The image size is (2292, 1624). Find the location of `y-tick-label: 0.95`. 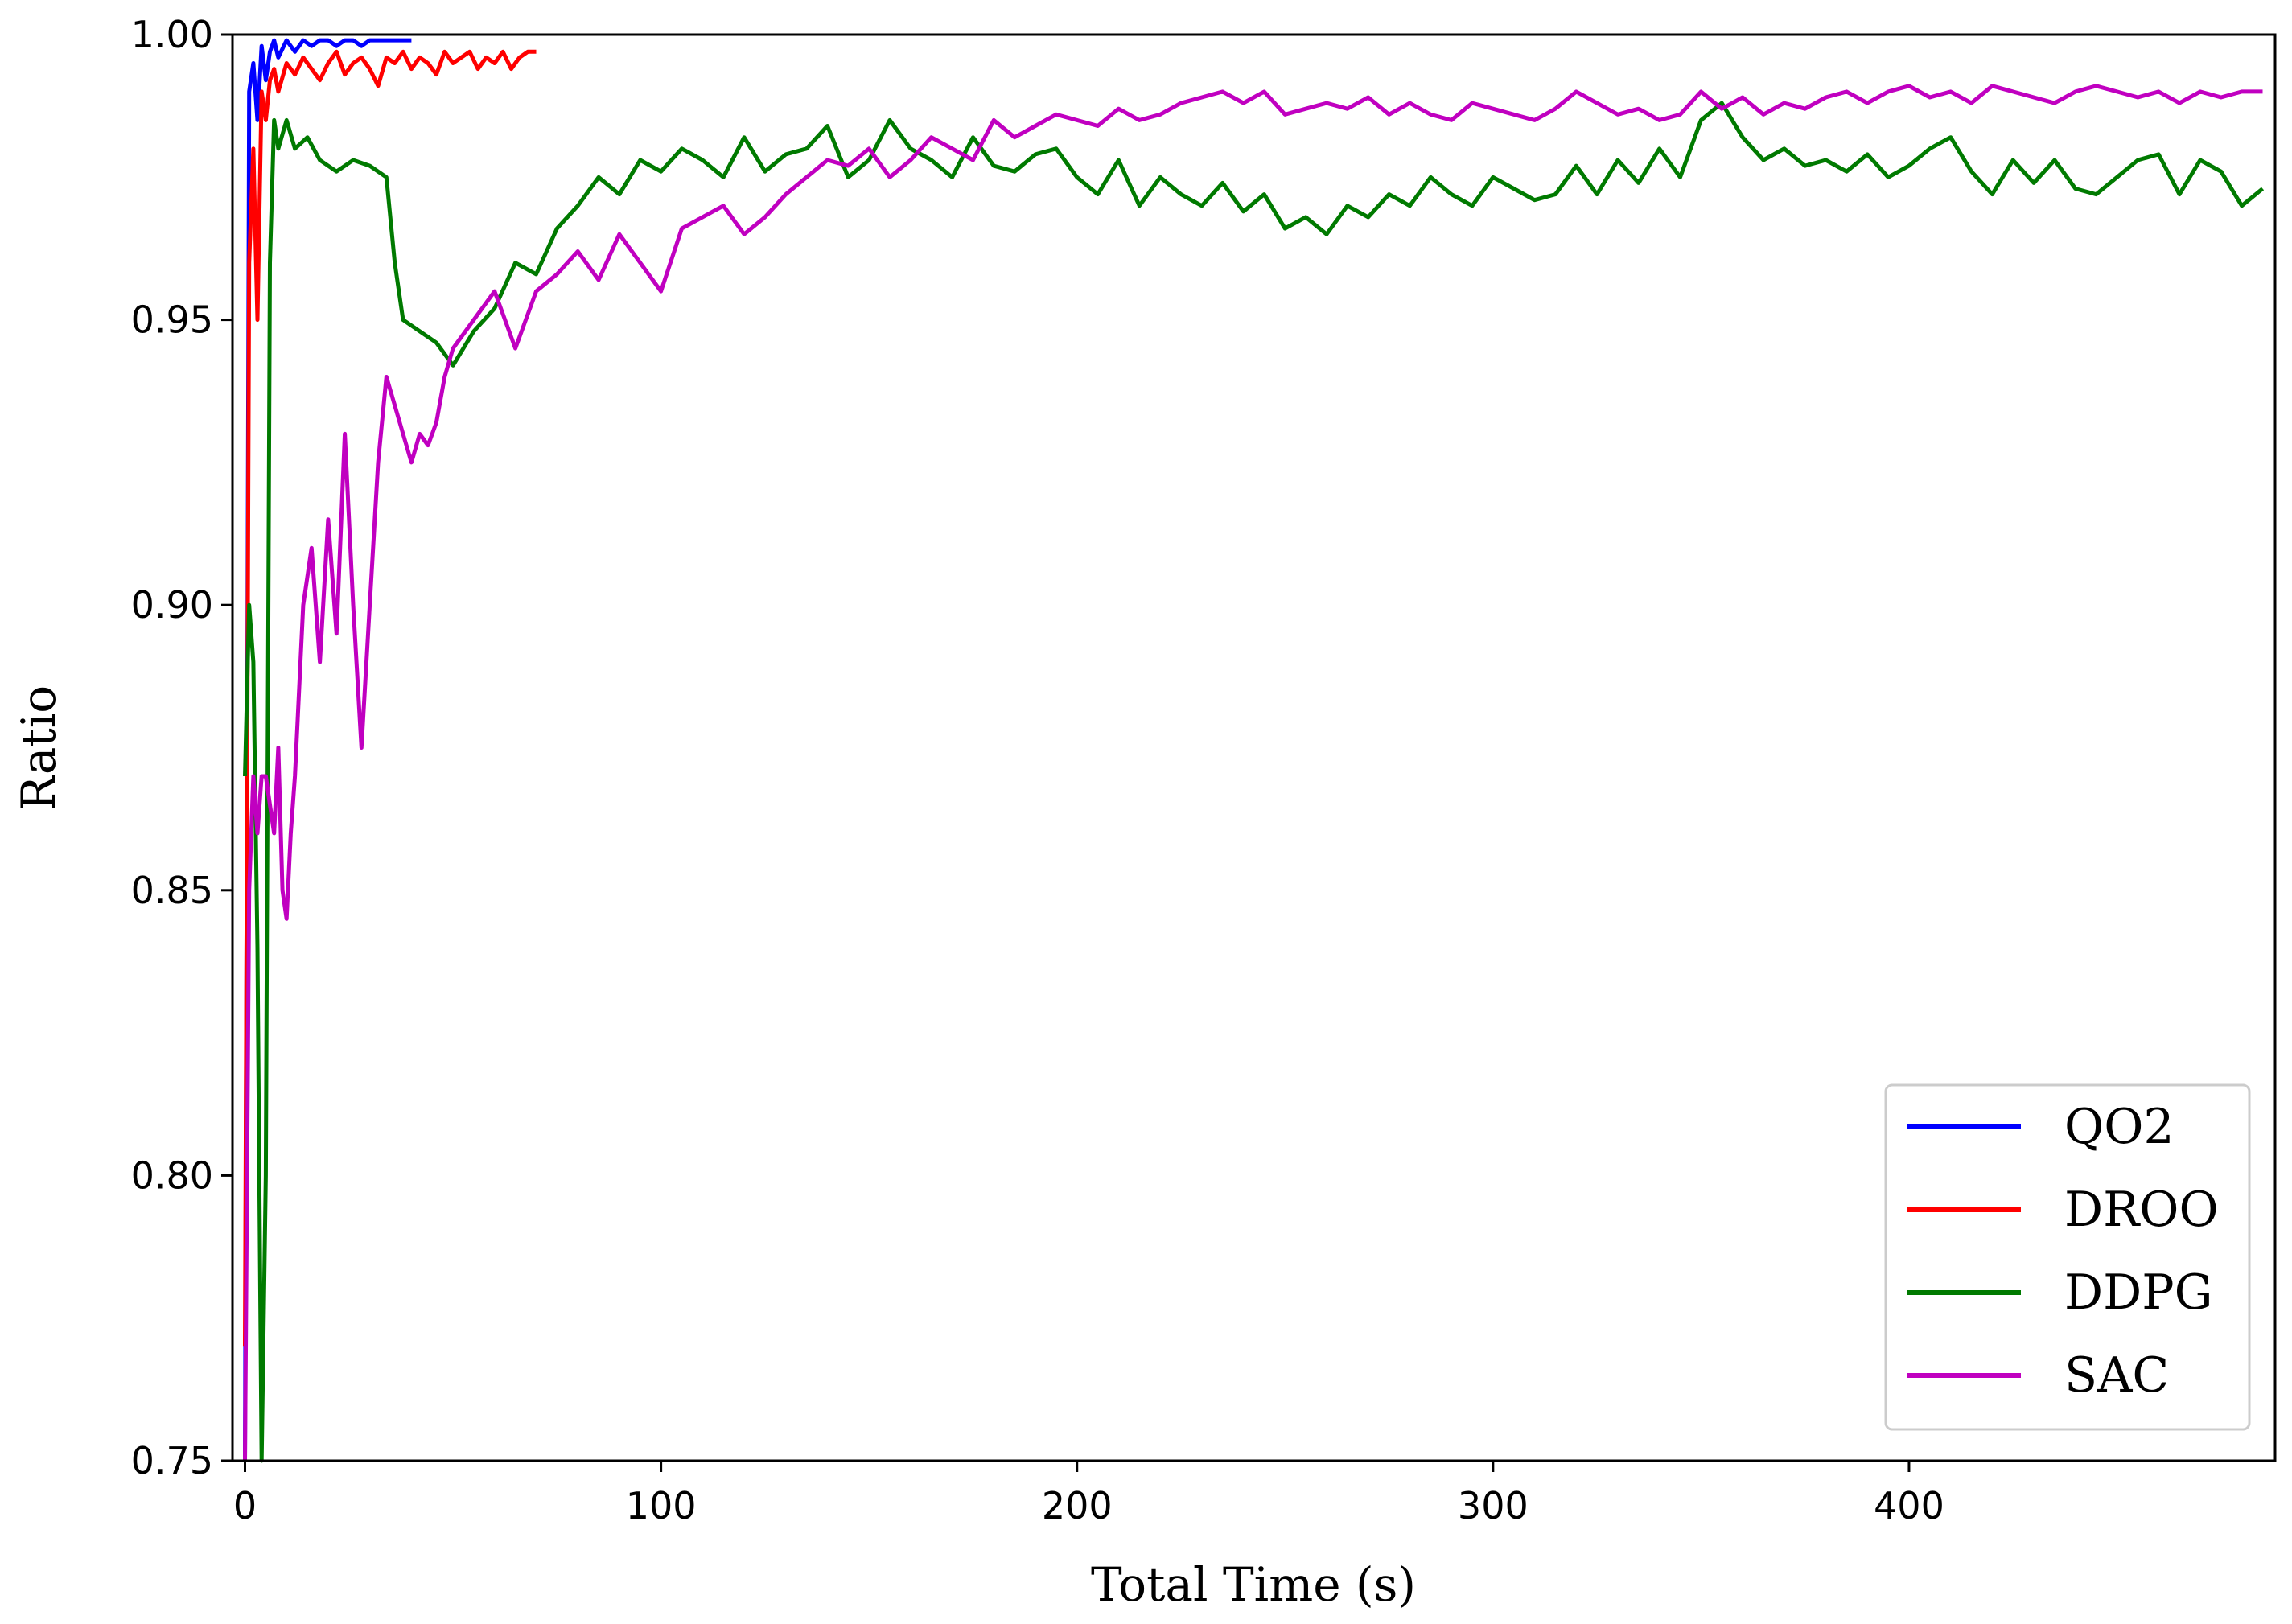

y-tick-label: 0.95 is located at coordinates (172, 320).